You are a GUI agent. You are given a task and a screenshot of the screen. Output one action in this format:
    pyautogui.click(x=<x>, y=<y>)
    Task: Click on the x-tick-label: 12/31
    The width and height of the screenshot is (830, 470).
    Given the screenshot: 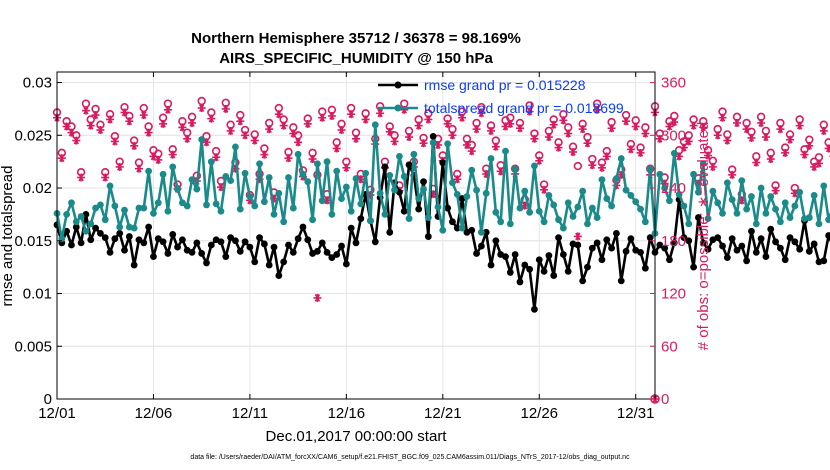 What is the action you would take?
    pyautogui.click(x=636, y=413)
    